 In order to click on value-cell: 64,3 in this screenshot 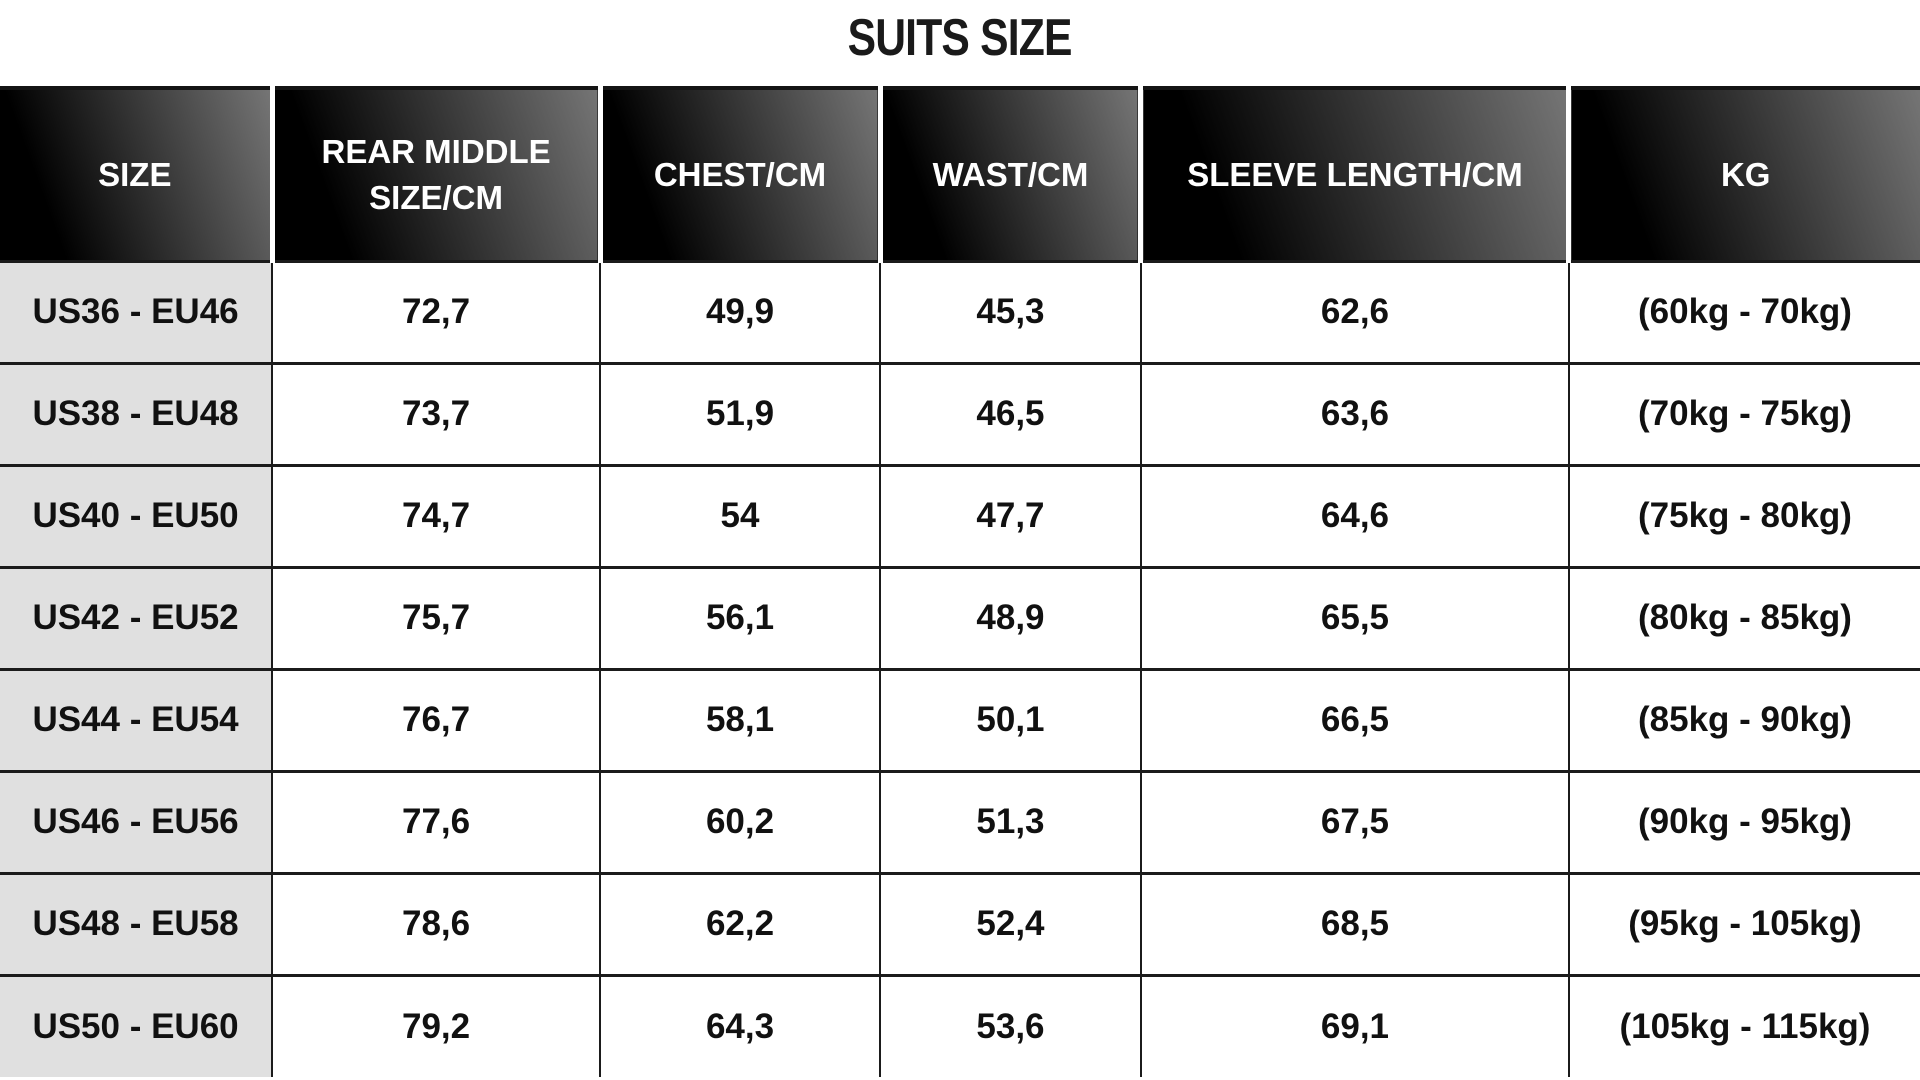, I will do `click(739, 1025)`.